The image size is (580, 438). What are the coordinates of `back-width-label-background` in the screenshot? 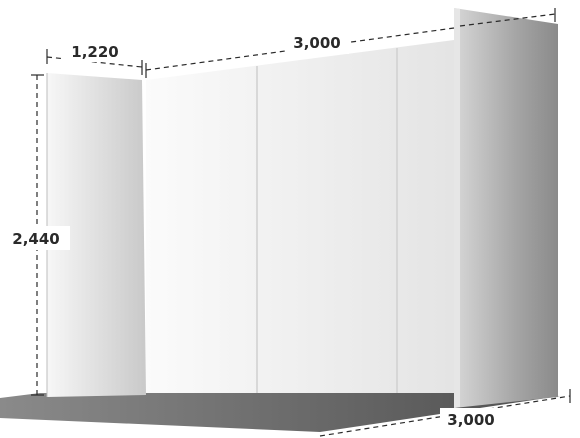 It's located at (317, 43).